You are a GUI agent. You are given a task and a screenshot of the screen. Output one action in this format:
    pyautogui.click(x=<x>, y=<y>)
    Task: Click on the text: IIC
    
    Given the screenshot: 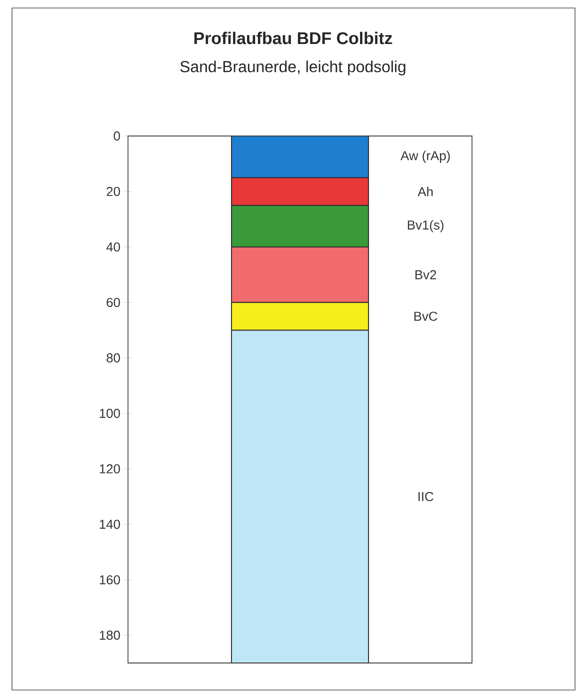 What is the action you would take?
    pyautogui.click(x=426, y=497)
    